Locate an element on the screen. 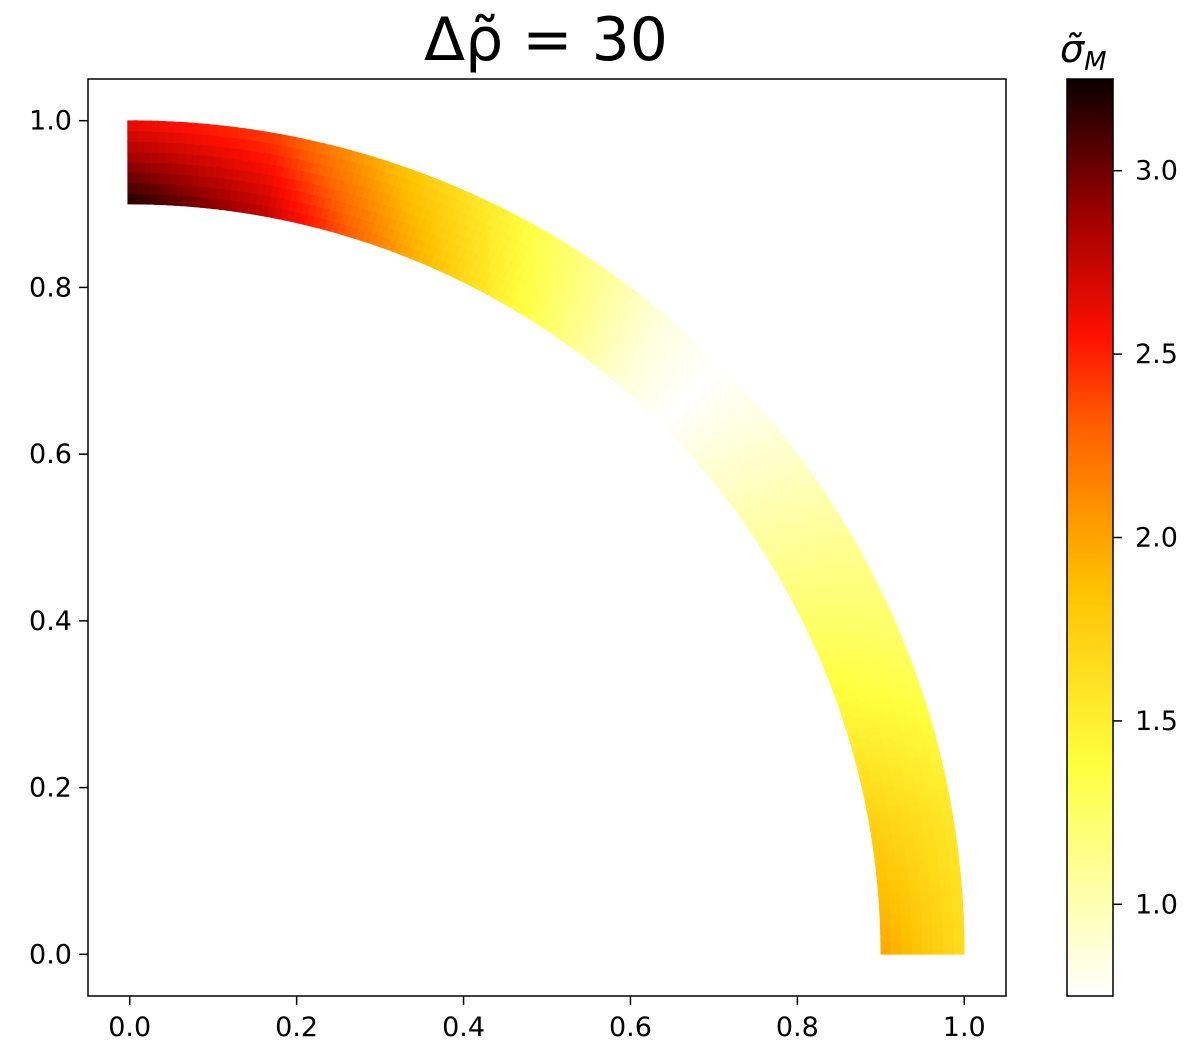  colorbar-tick-label: 3.0 is located at coordinates (1156, 171).